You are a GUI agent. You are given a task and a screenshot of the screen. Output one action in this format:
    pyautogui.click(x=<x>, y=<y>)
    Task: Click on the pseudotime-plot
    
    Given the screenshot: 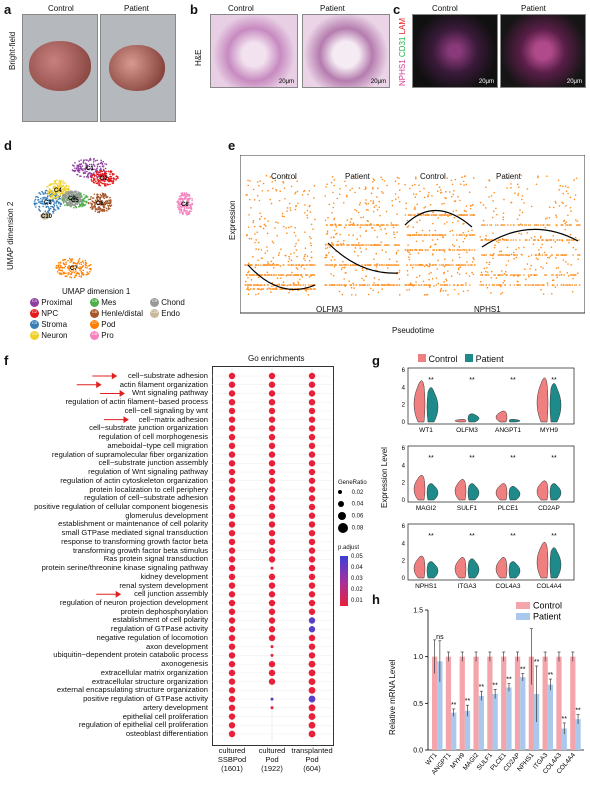 What is the action you would take?
    pyautogui.click(x=412, y=234)
    